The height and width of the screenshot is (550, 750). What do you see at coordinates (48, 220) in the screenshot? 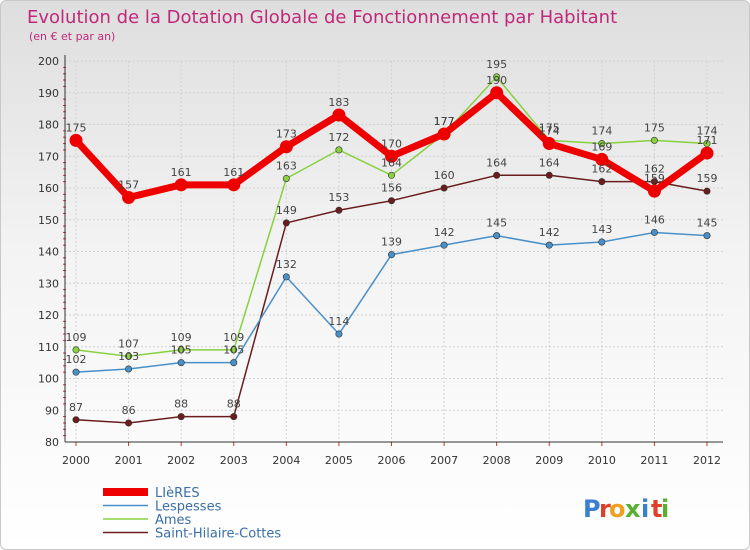
I see `y-tick-label: 150` at bounding box center [48, 220].